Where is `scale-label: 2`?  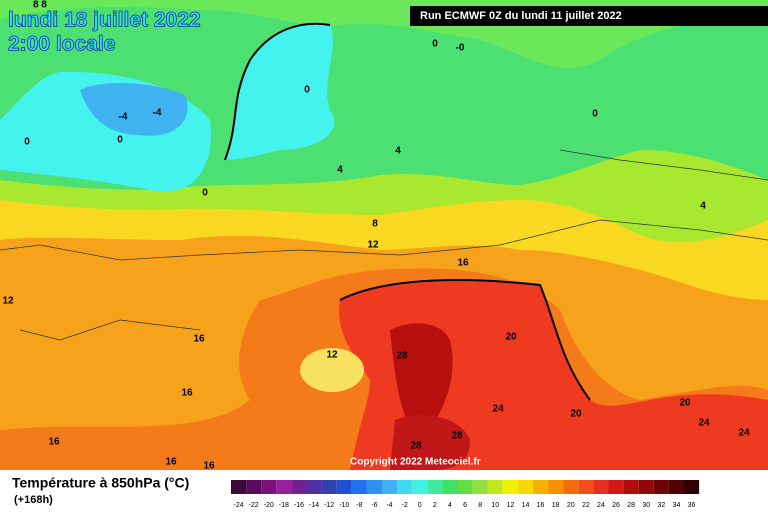 scale-label: 2 is located at coordinates (435, 505).